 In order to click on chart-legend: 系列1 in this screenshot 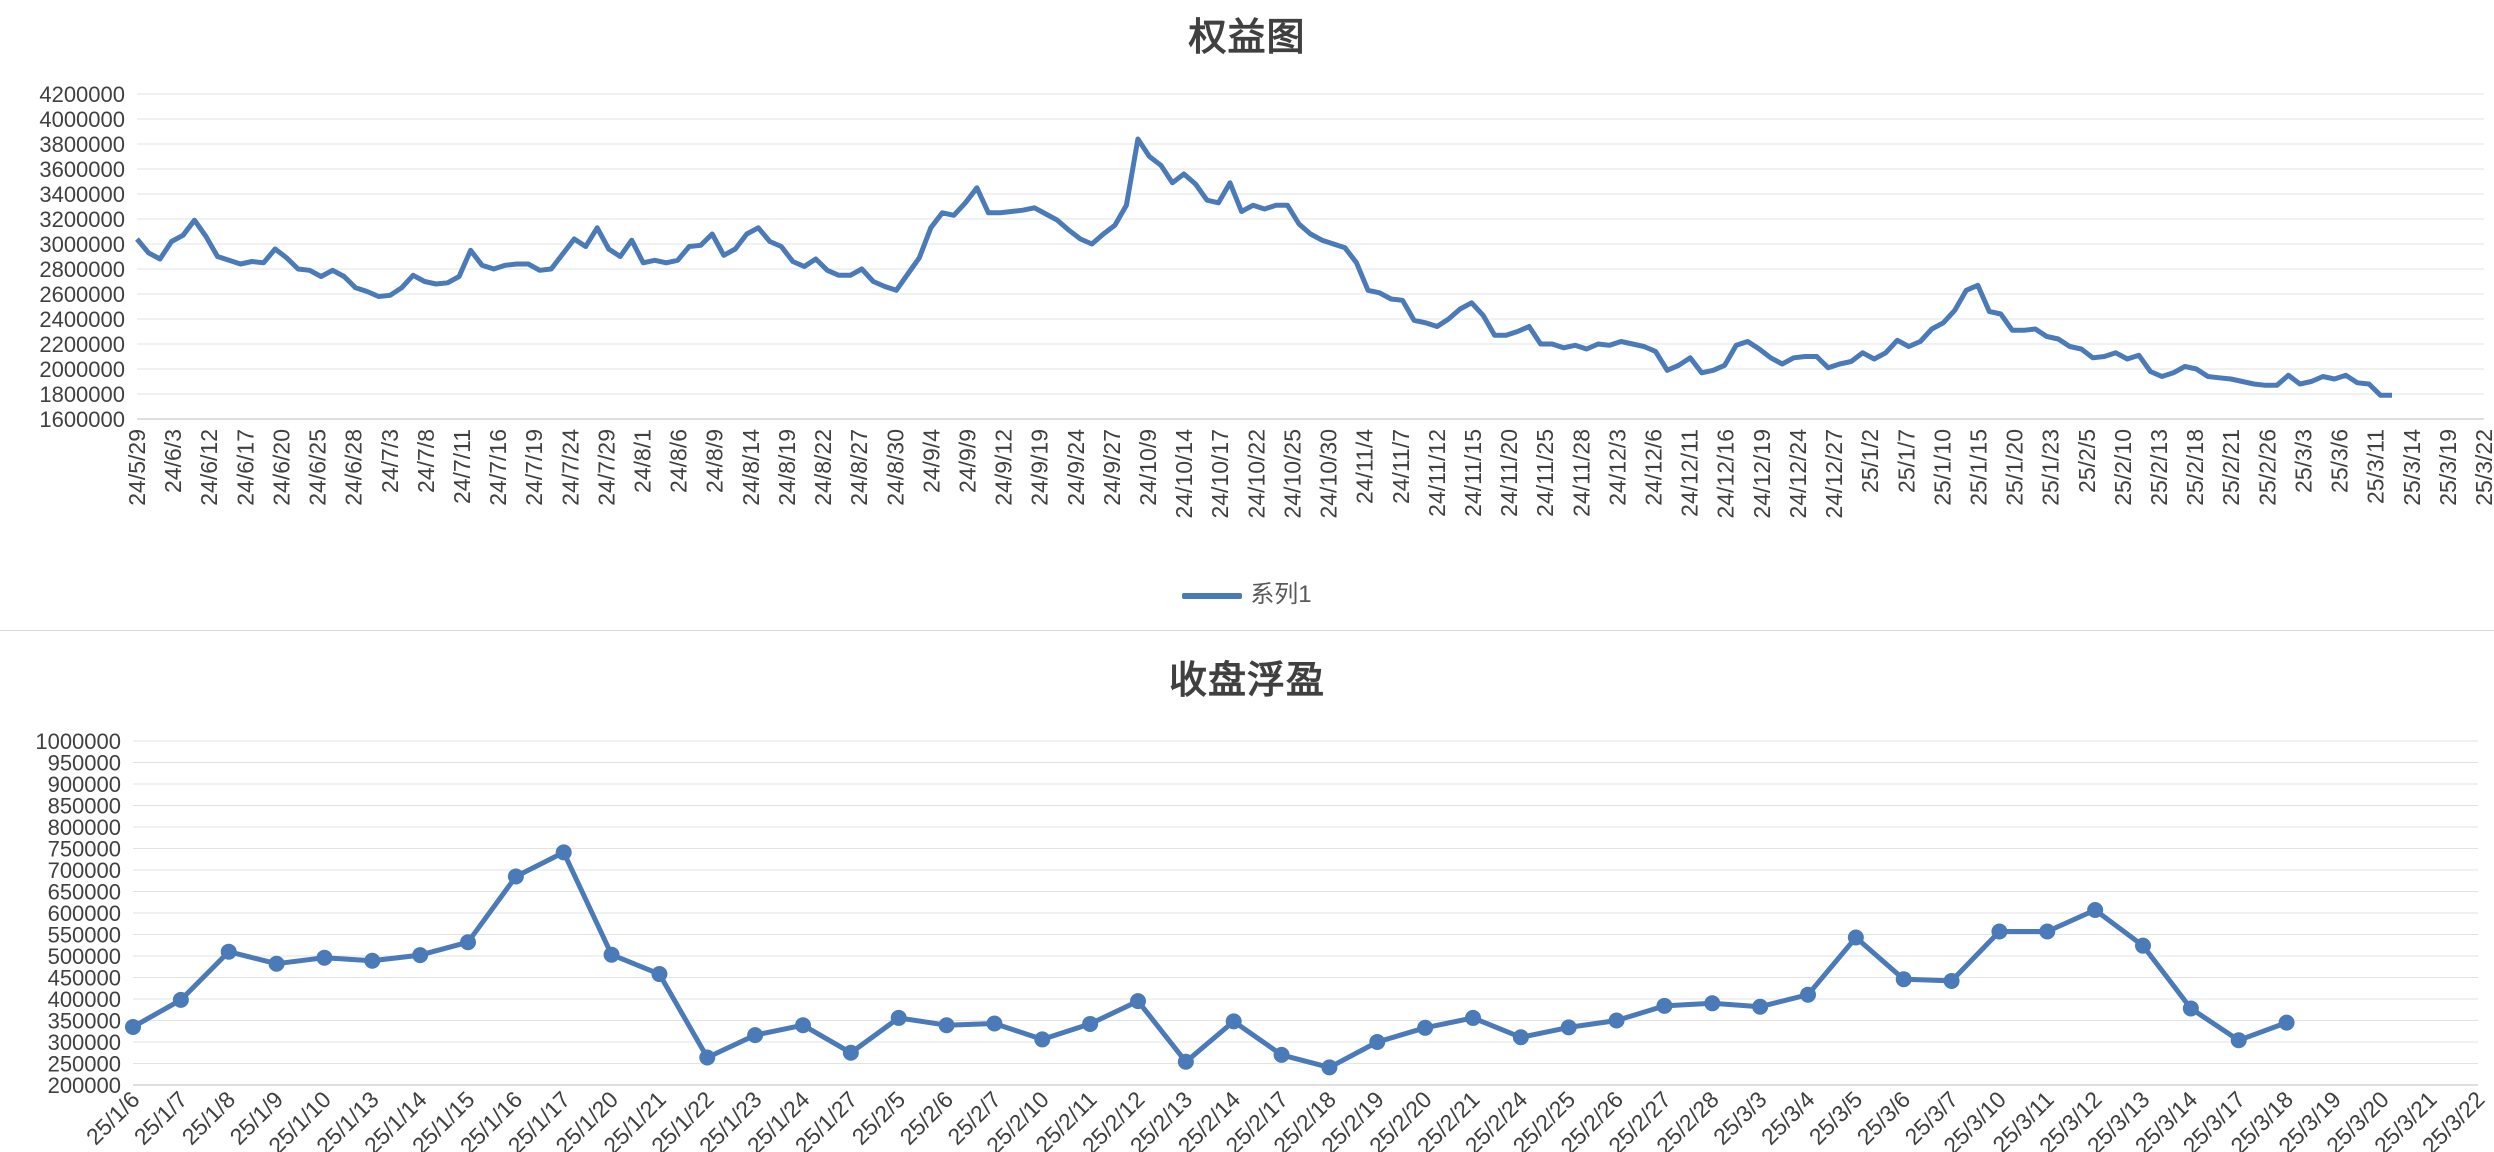, I will do `click(1247, 591)`.